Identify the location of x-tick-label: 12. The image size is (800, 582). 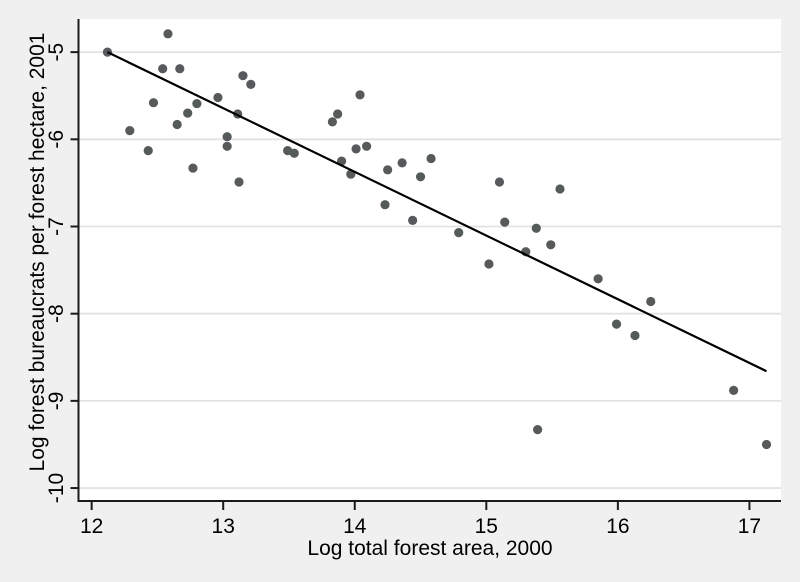
(91, 526).